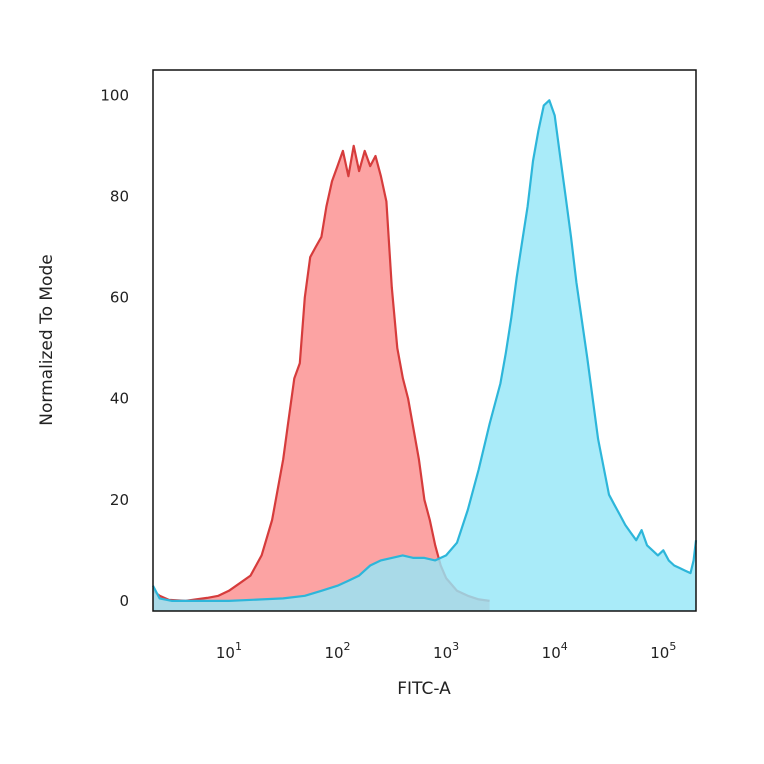  I want to click on x-tick-label: 10², so click(337, 651).